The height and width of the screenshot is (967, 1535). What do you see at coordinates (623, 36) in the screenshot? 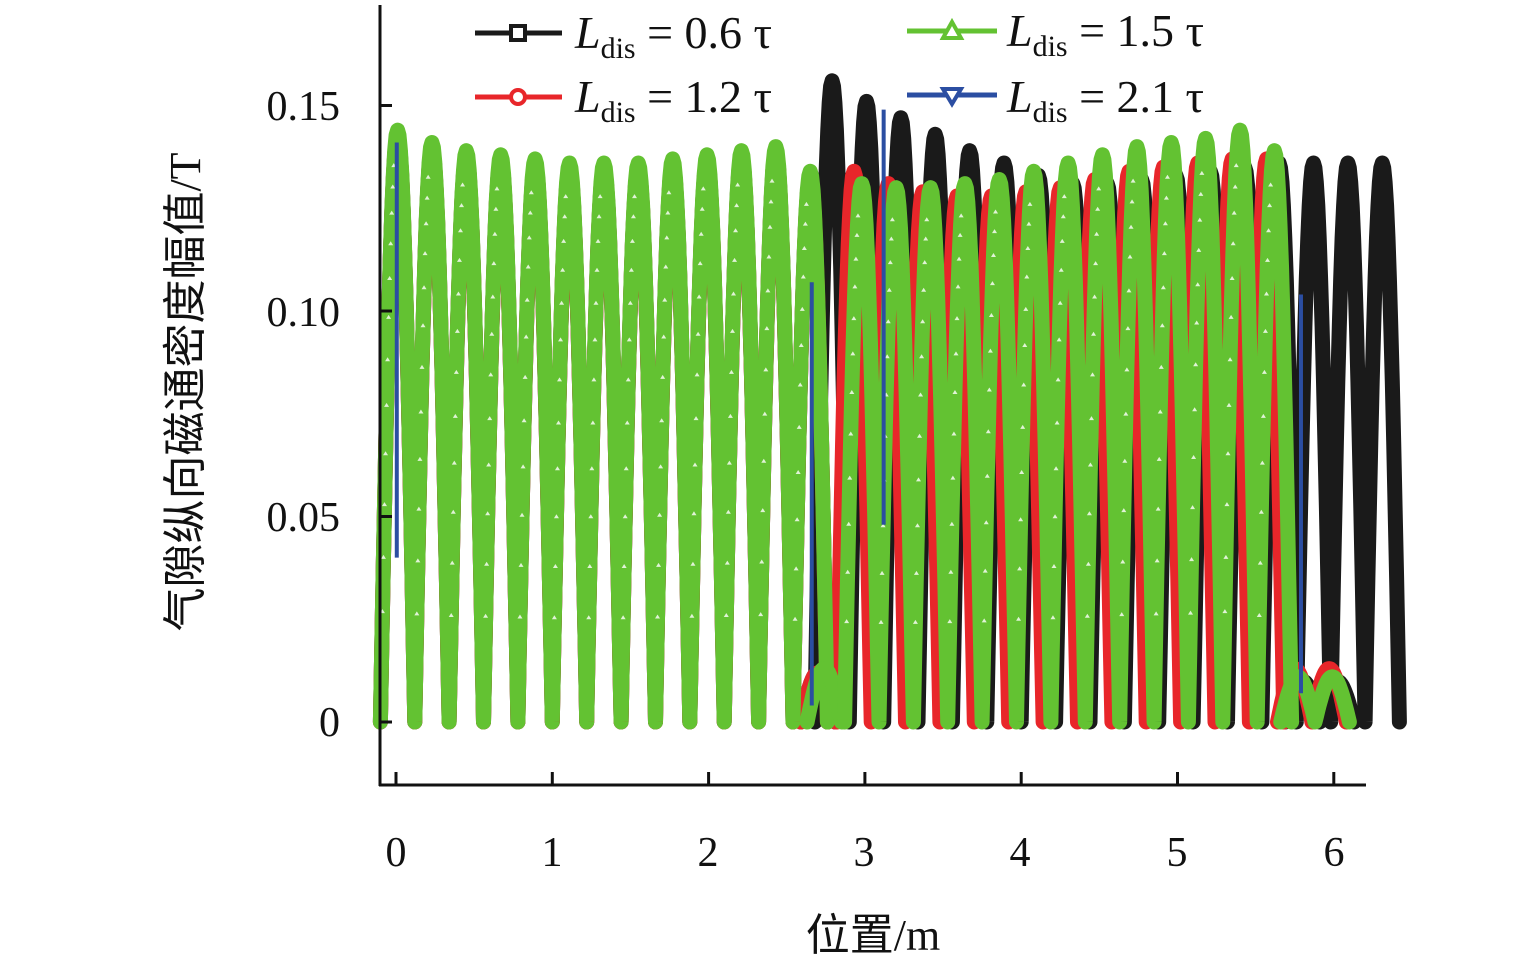
I see `legend-item-0.6: Ldis = 0.6 τ` at bounding box center [623, 36].